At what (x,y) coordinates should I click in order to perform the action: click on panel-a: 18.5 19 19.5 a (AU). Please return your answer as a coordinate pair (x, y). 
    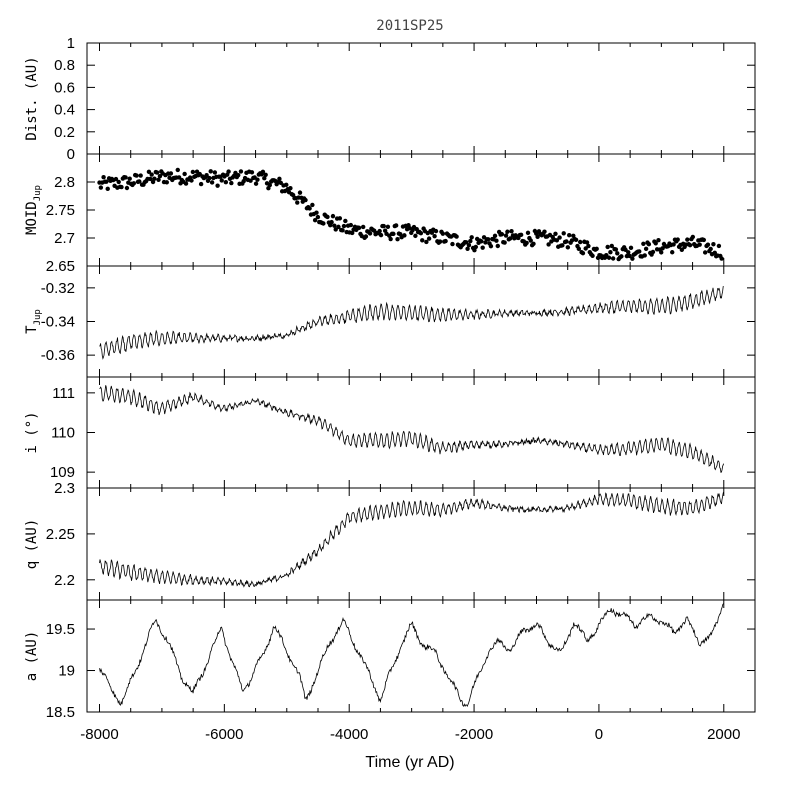
    Looking at the image, I should click on (390, 660).